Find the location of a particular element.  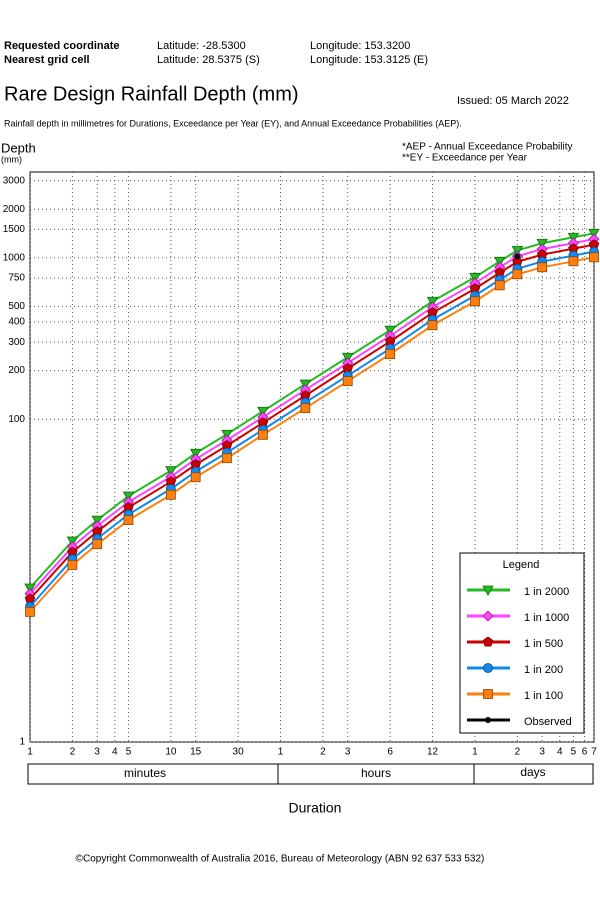

legend-label: 1 in 1000 is located at coordinates (546, 618).